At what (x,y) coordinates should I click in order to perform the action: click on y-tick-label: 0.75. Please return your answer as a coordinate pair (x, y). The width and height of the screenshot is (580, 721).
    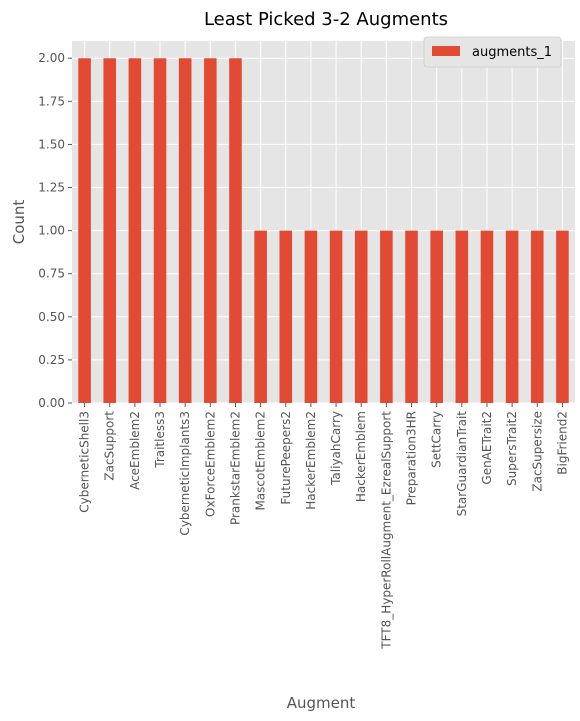
    Looking at the image, I should click on (51, 274).